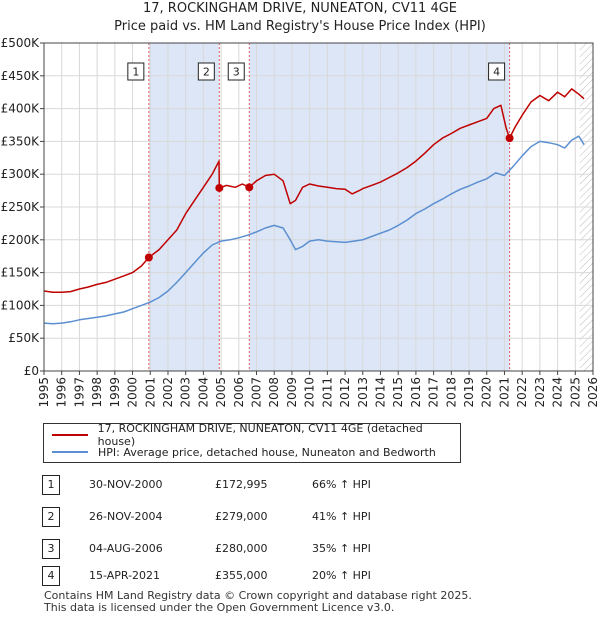  Describe the element at coordinates (70, 435) in the screenshot. I see `legend-swatch-red` at that location.